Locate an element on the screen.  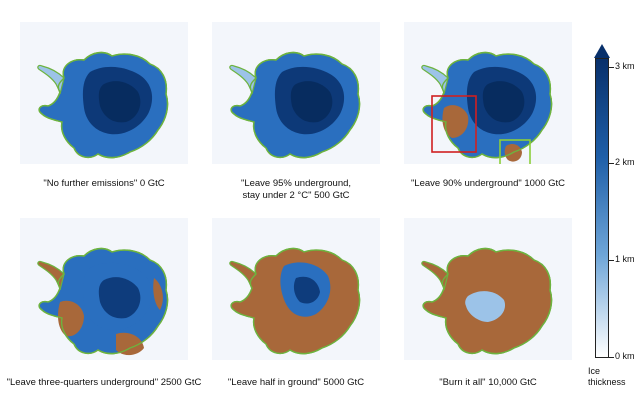
colorbar-tick-label: 0 km is located at coordinates (625, 356).